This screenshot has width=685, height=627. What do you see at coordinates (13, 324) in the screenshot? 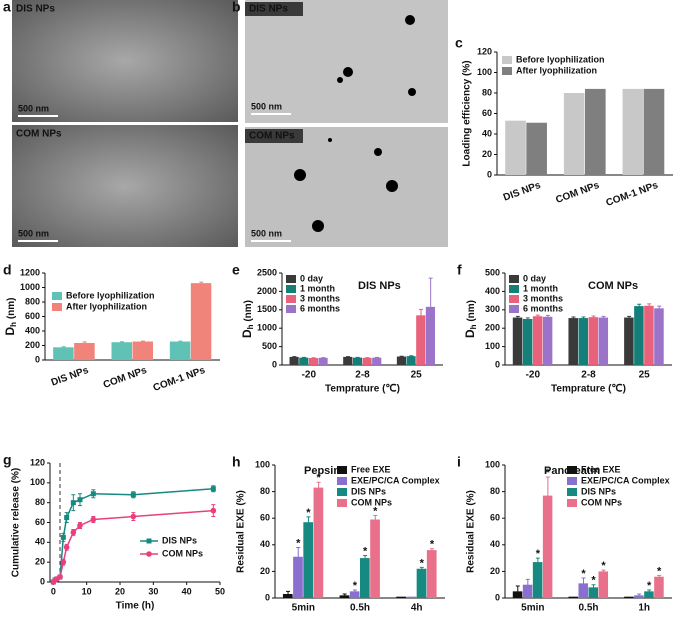
I see `y-axis-label-part: h` at bounding box center [13, 324].